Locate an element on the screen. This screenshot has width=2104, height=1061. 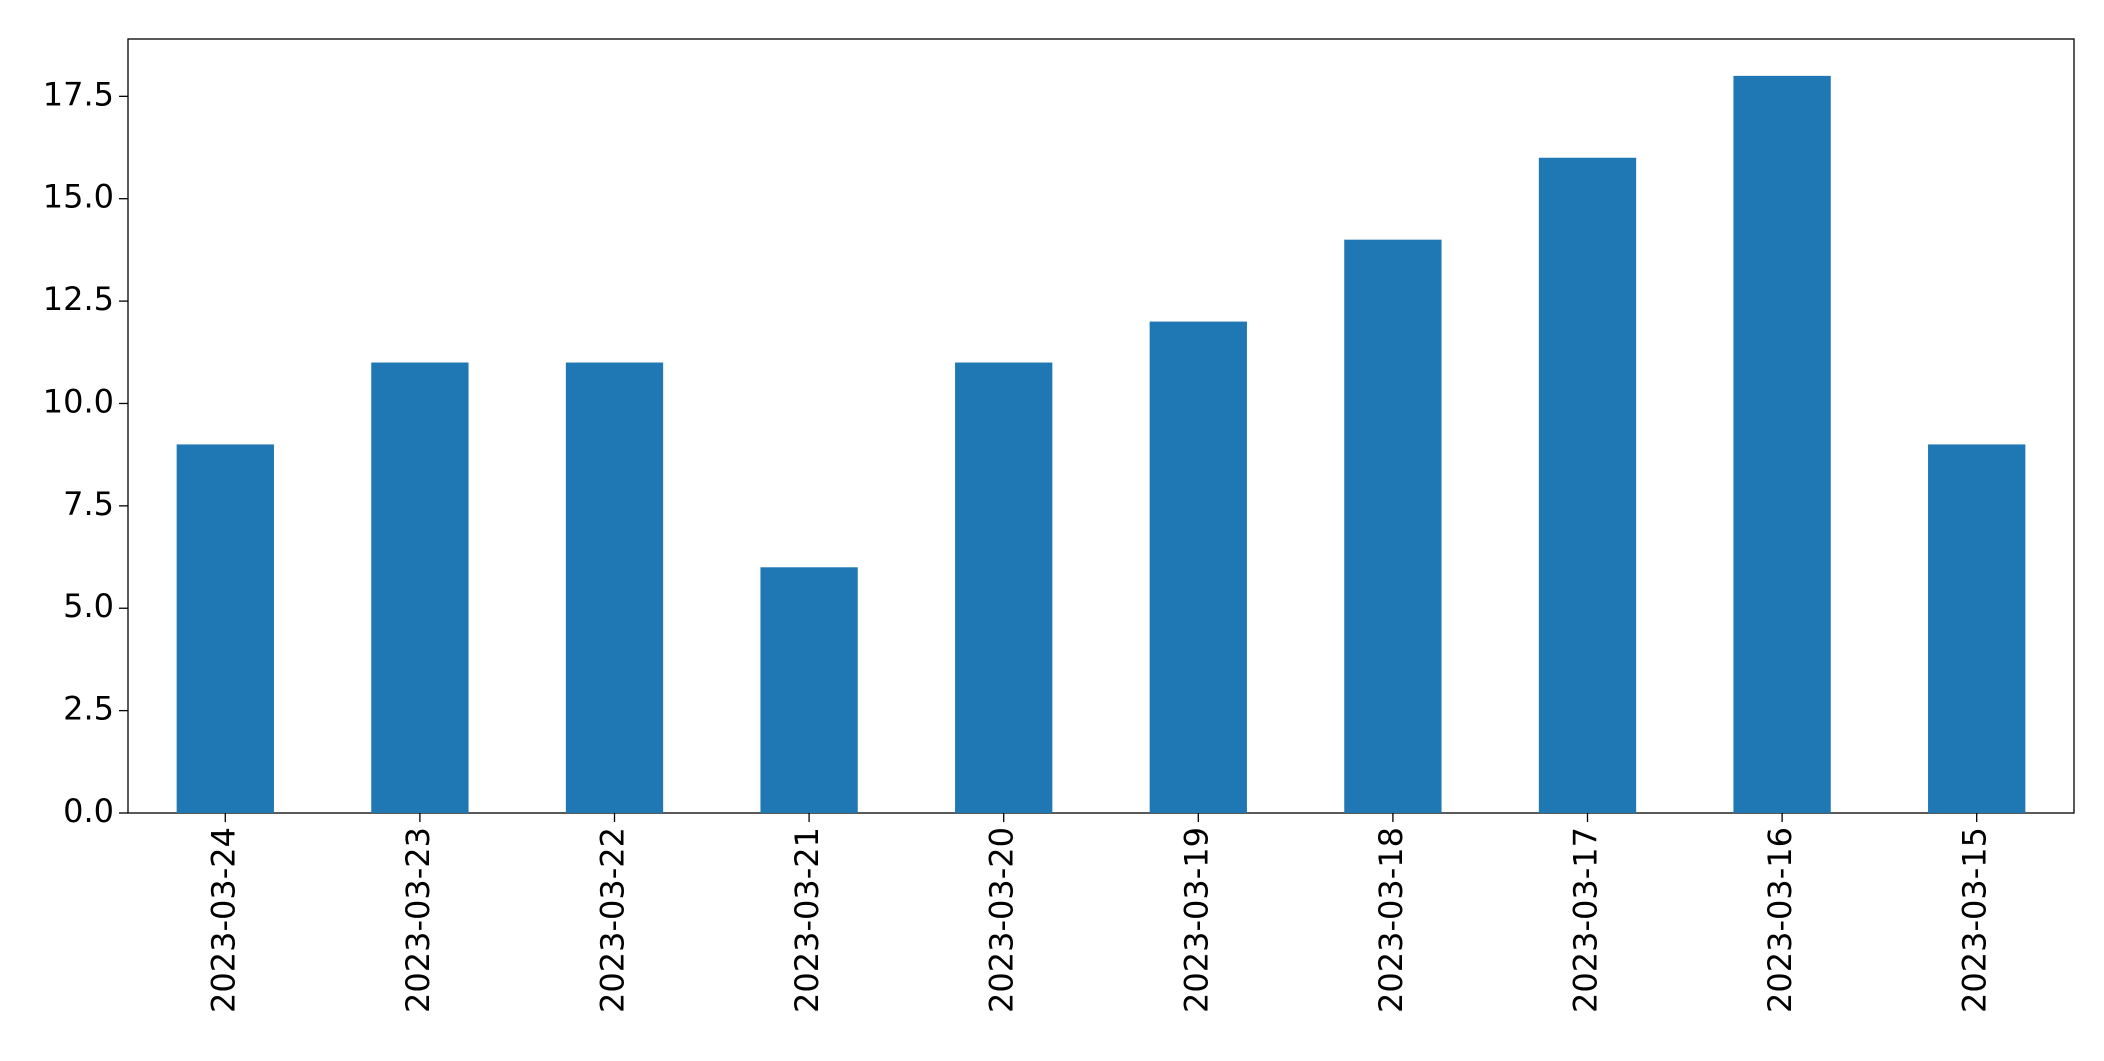
y-tick-label: 0.0 is located at coordinates (88, 811).